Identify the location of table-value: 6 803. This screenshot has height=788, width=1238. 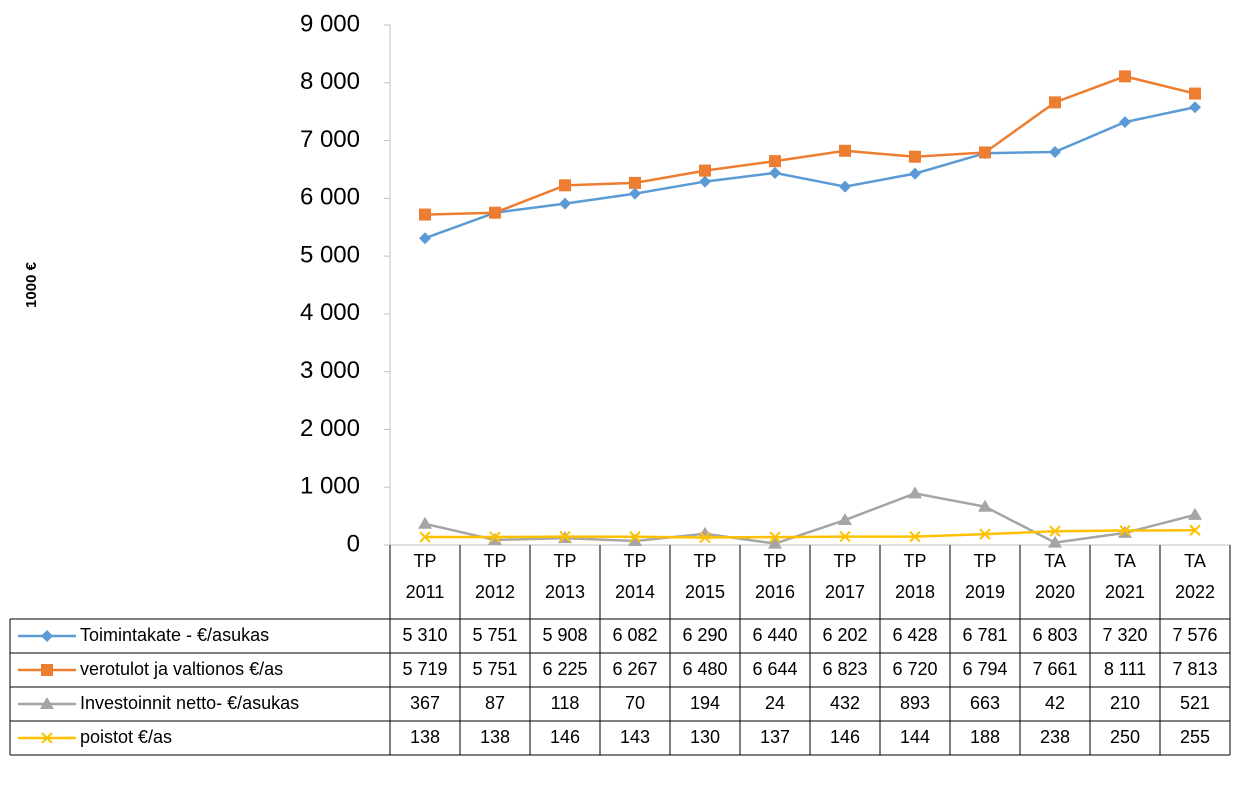
(1054, 635).